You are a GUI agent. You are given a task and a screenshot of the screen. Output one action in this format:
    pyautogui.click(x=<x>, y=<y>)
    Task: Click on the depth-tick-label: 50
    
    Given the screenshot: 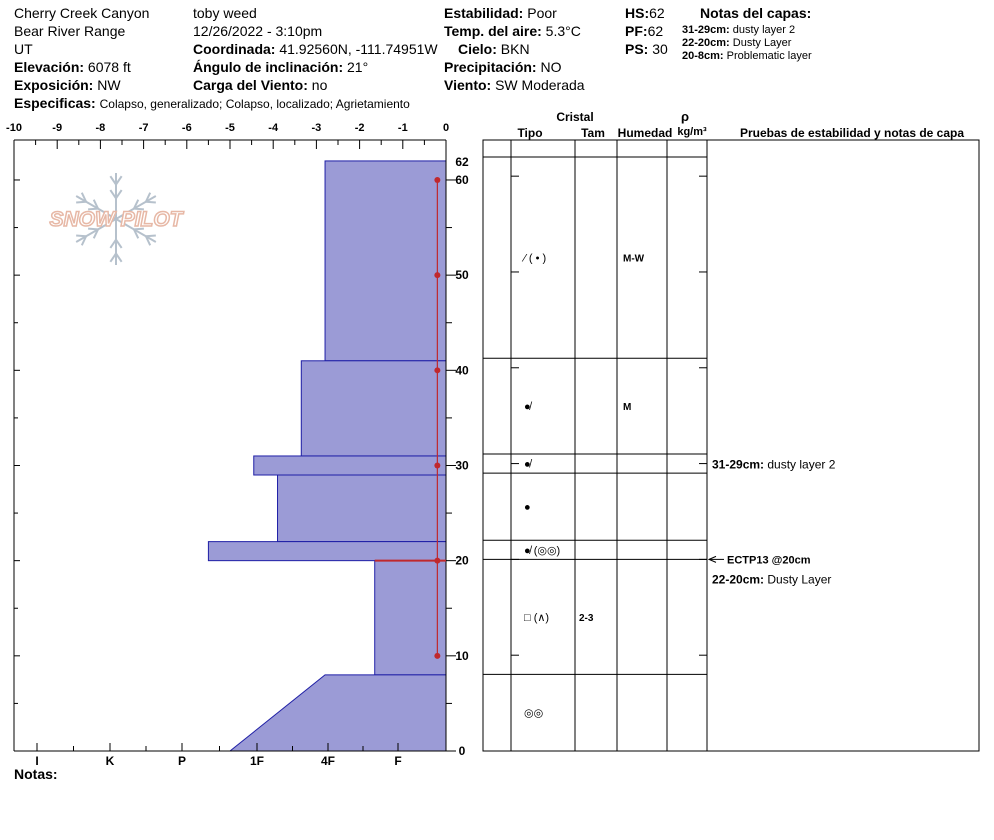 What is the action you would take?
    pyautogui.click(x=462, y=275)
    